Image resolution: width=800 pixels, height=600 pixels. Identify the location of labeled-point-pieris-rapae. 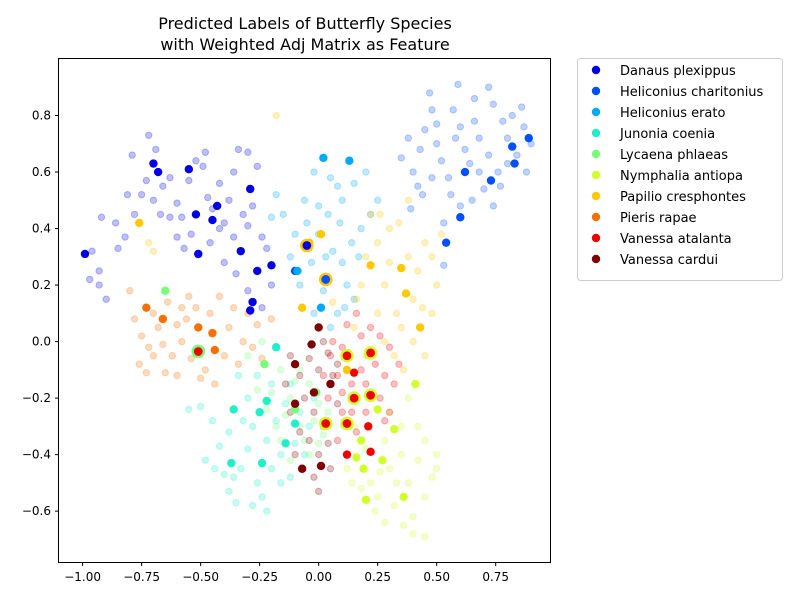
(163, 319).